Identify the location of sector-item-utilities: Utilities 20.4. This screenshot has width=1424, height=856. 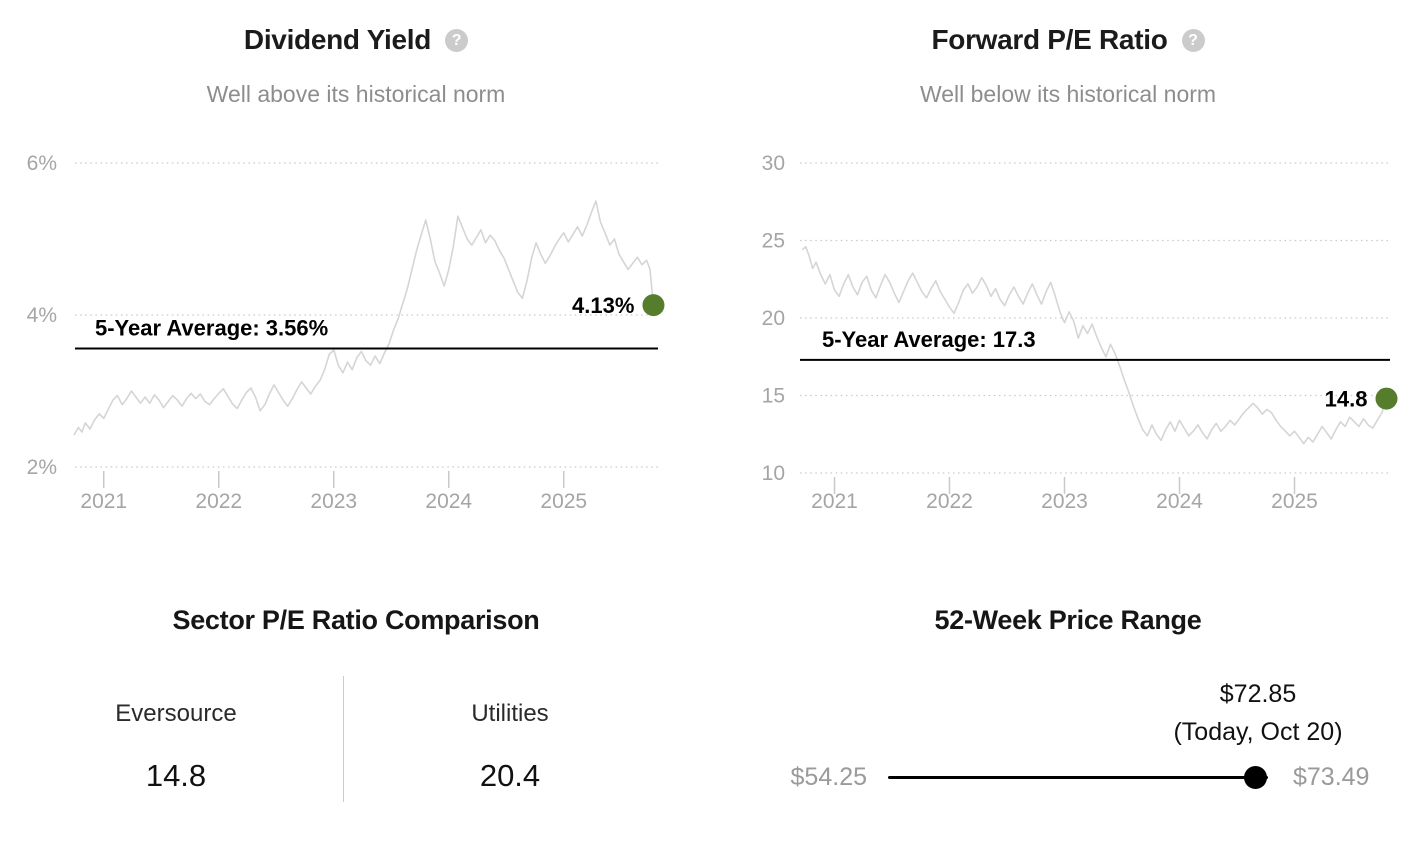
(510, 747).